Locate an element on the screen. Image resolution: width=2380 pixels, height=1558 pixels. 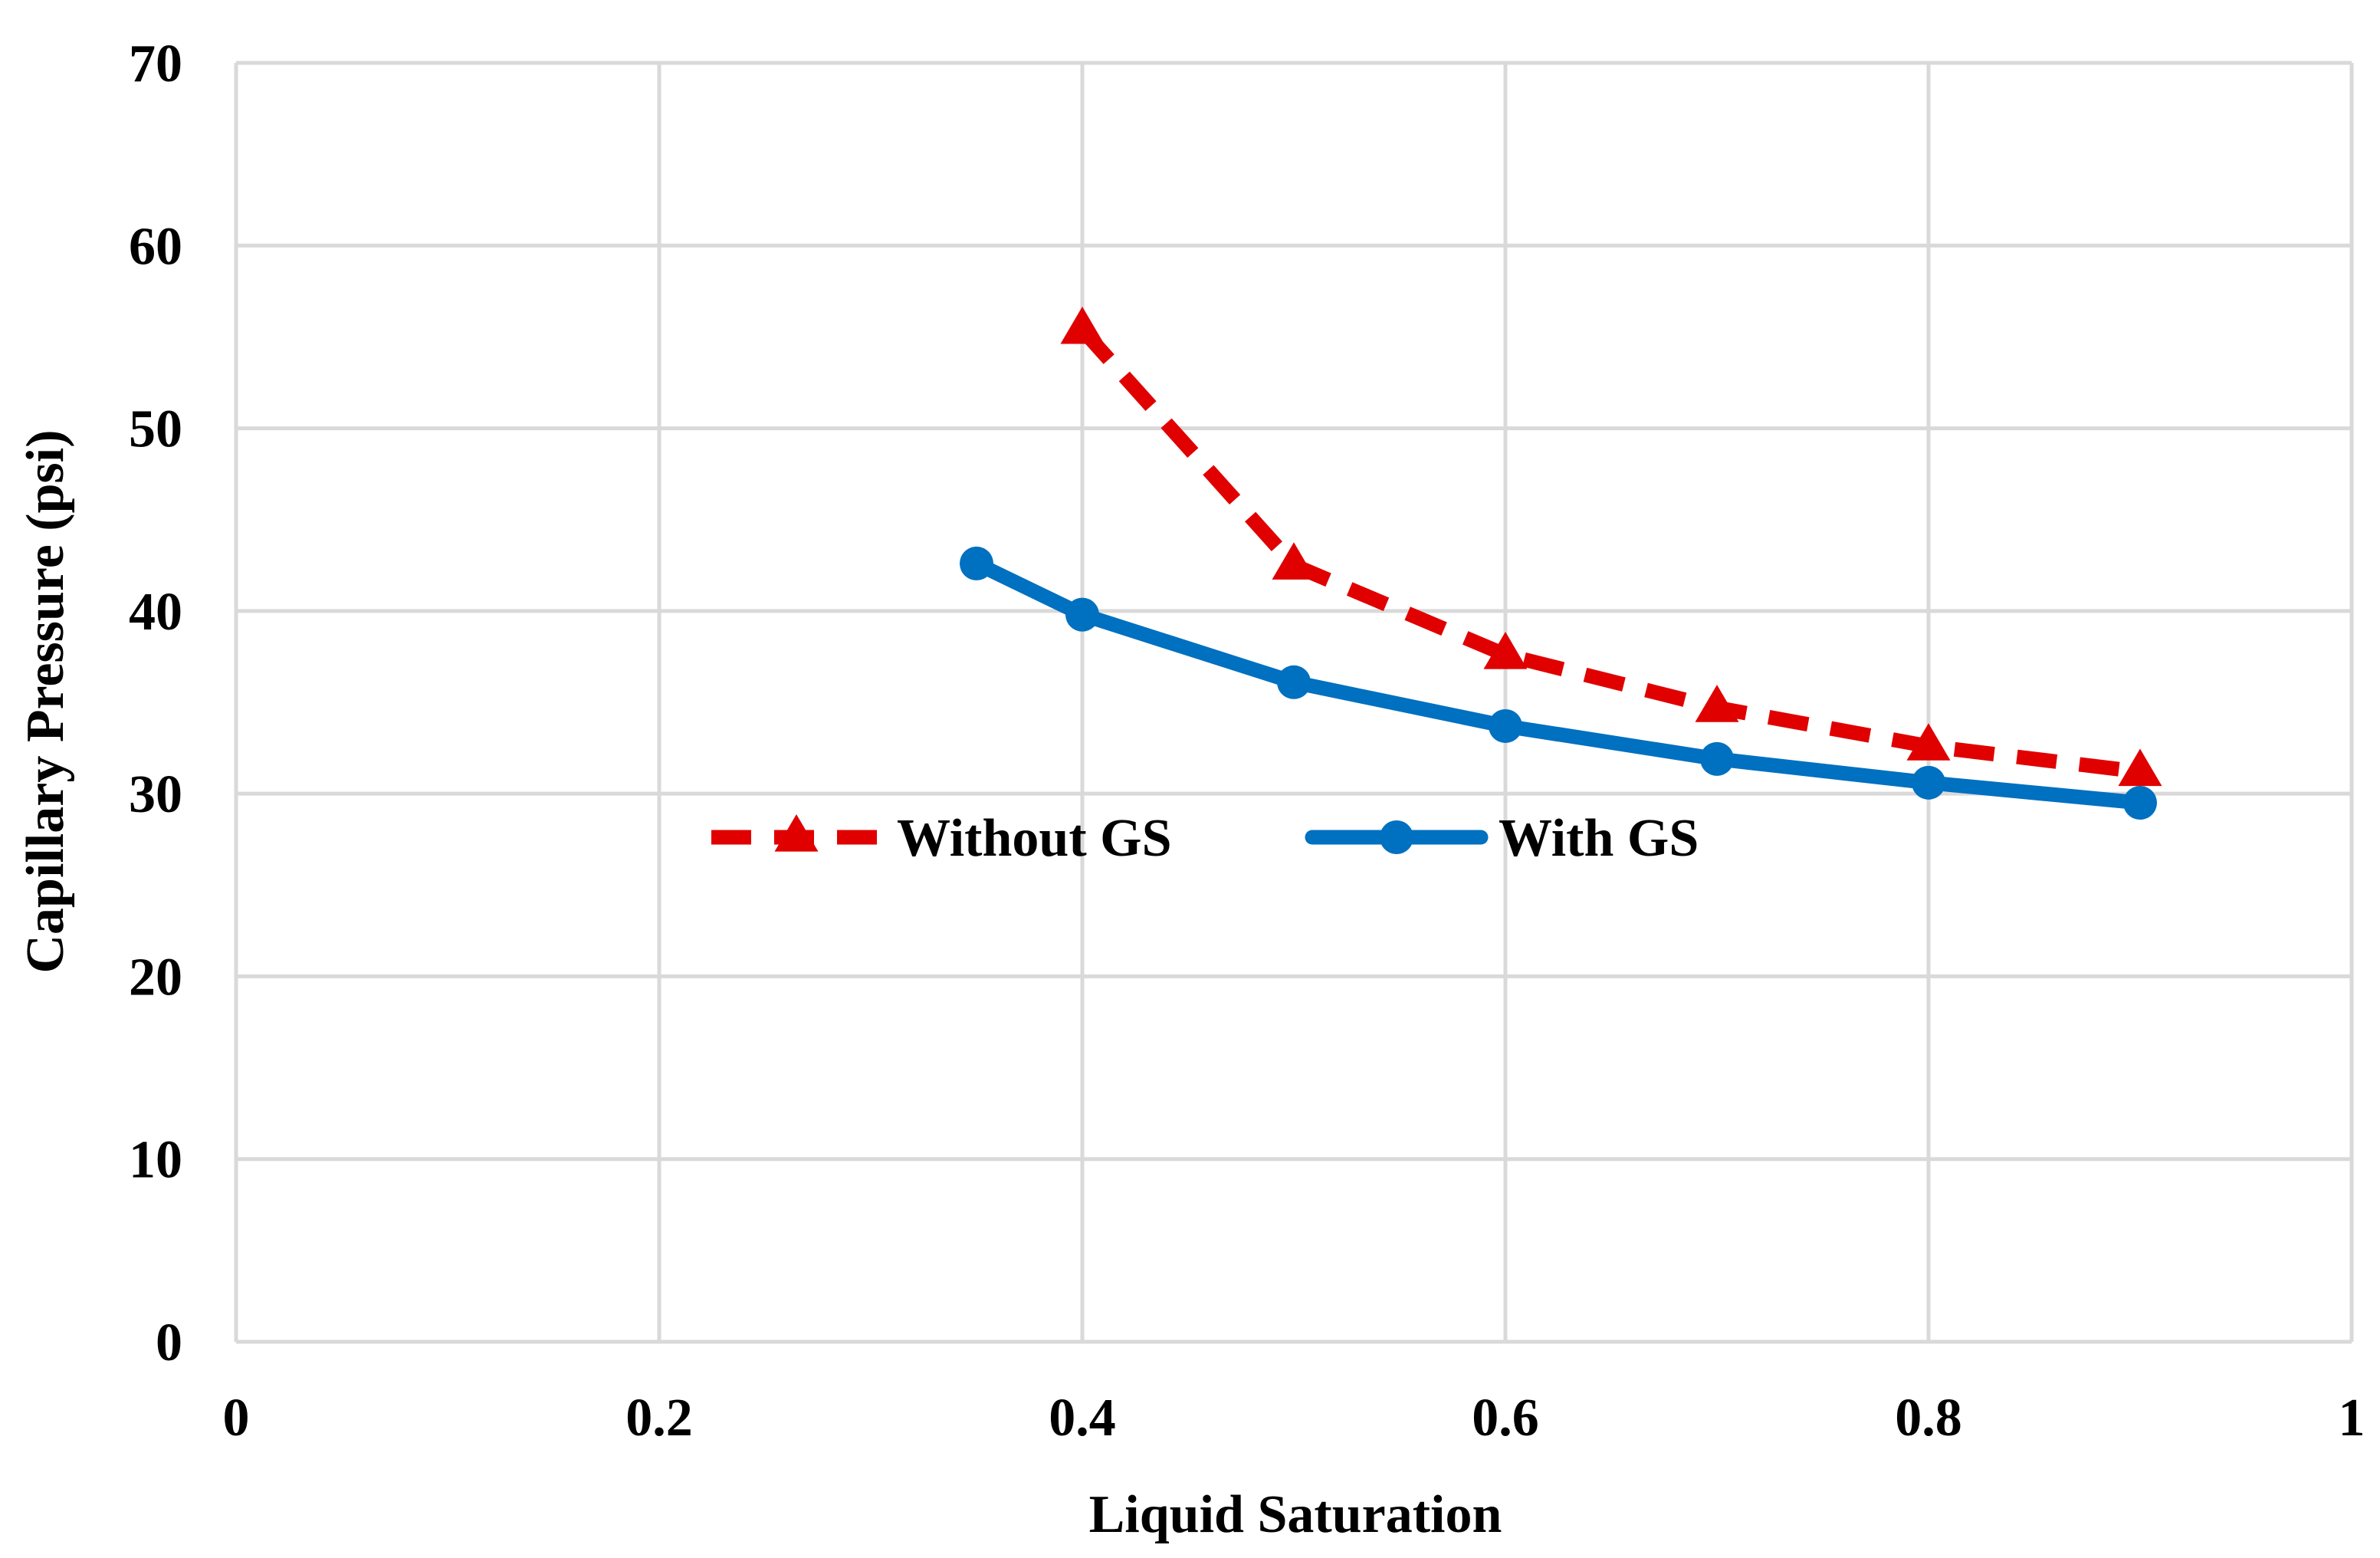
legend-label: With GS is located at coordinates (1599, 838).